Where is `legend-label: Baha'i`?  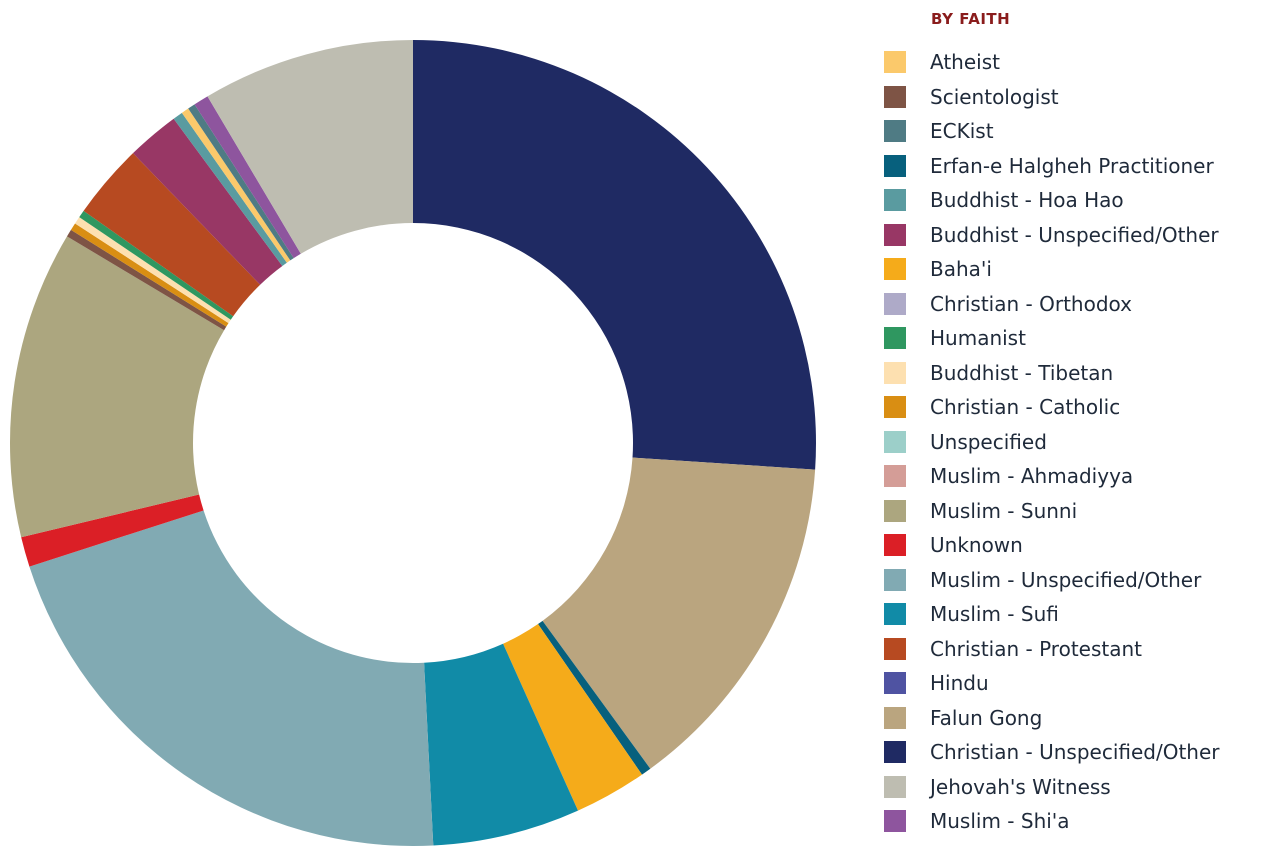 legend-label: Baha'i is located at coordinates (961, 269).